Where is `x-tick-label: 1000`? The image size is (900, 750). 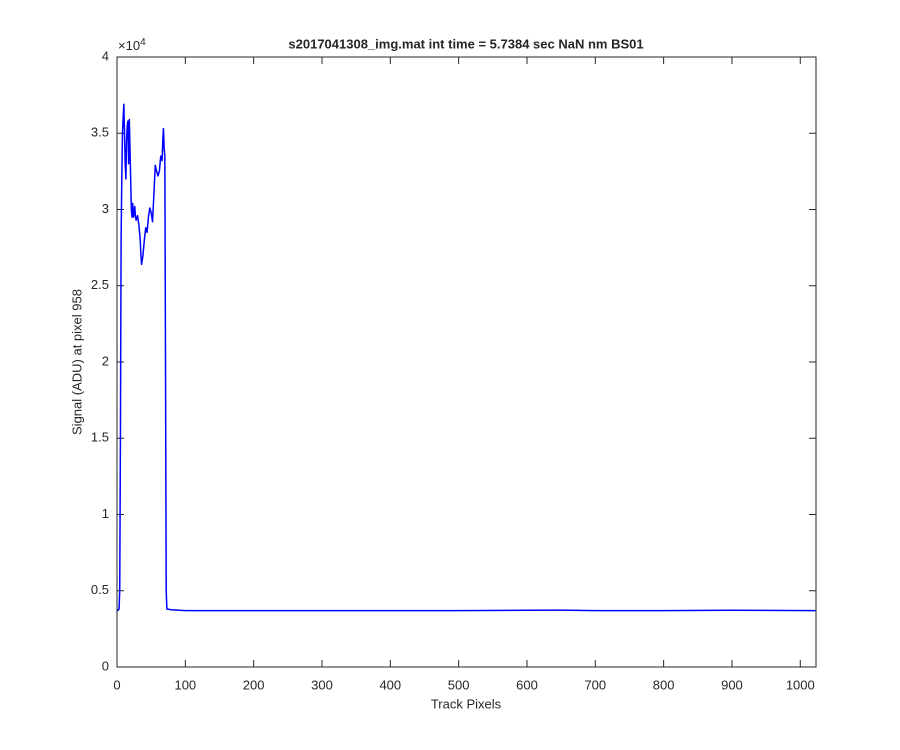 x-tick-label: 1000 is located at coordinates (800, 684).